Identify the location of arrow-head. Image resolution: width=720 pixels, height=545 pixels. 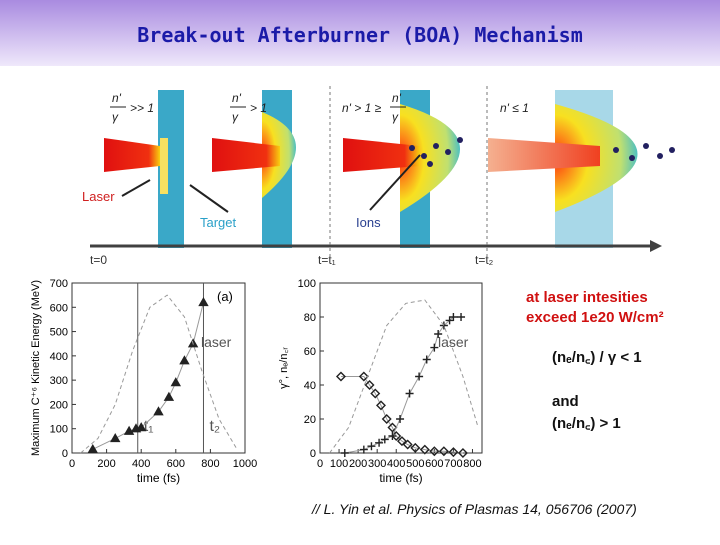
(656, 246).